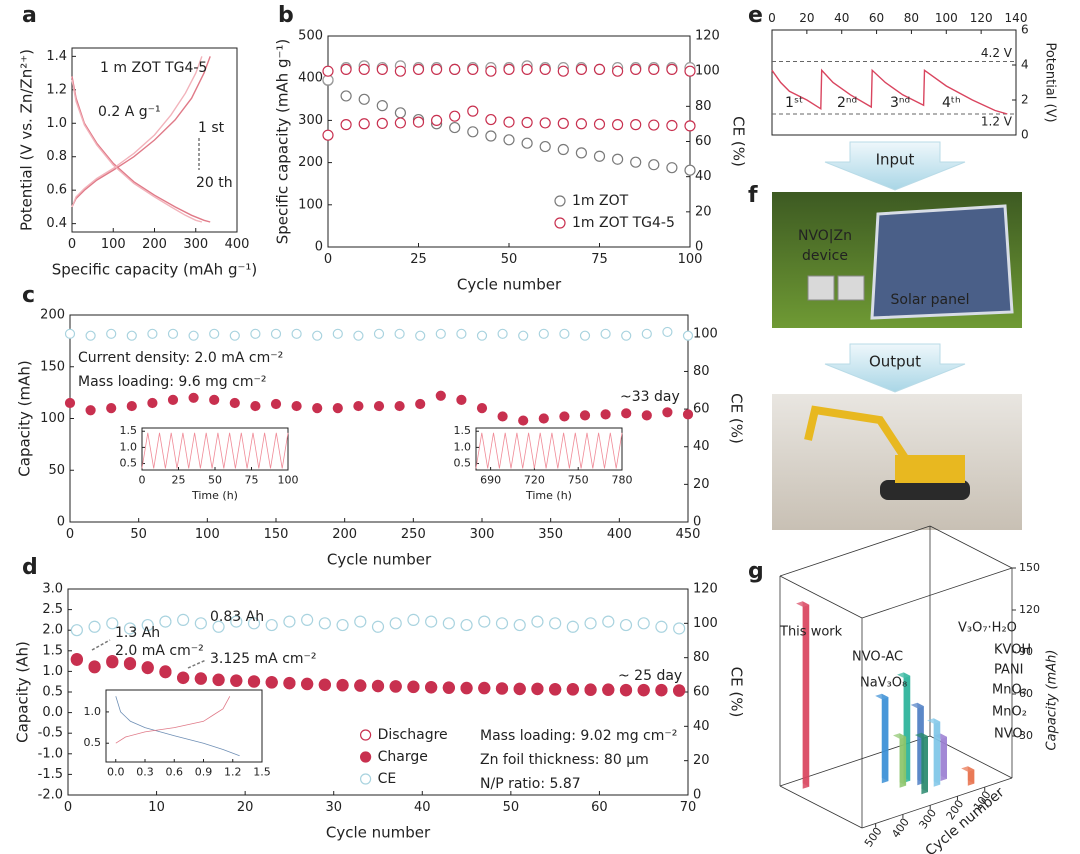  I want to click on annotation: 2ⁿᵈ, so click(847, 103).